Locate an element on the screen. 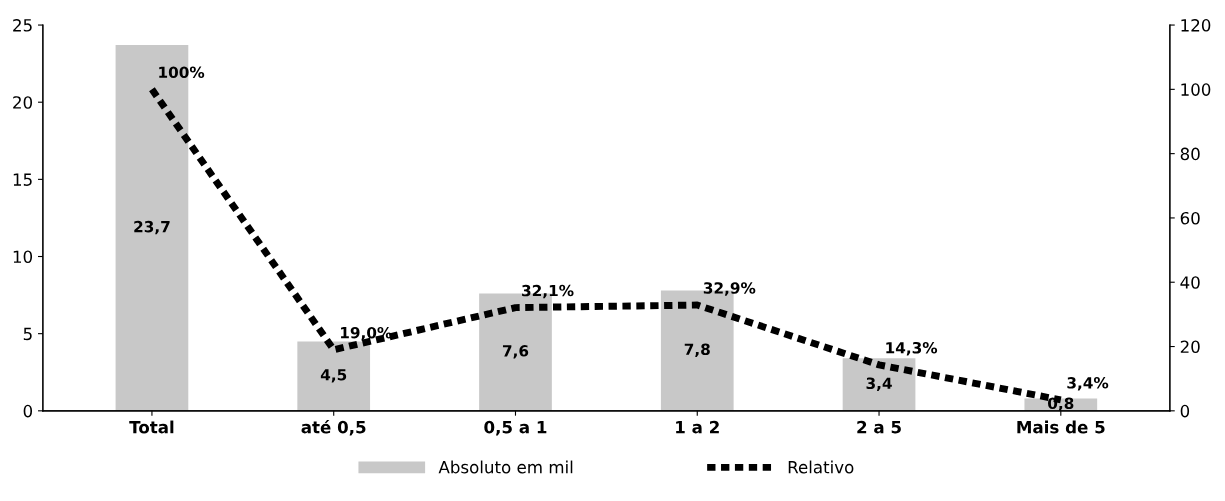 The width and height of the screenshot is (1225, 501). data-label: 4,5 is located at coordinates (333, 376).